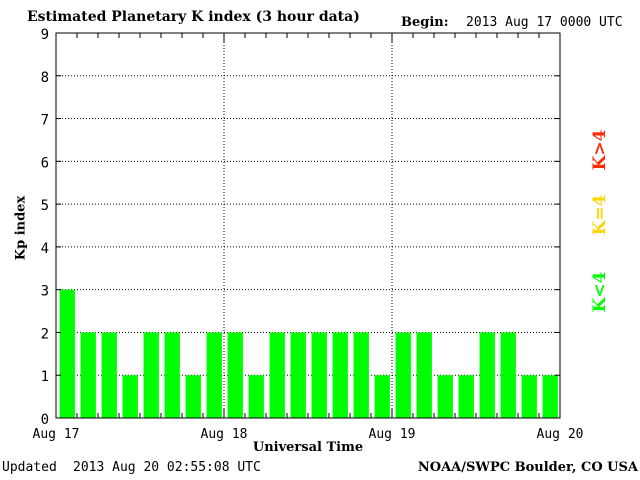 Image resolution: width=640 pixels, height=480 pixels. Describe the element at coordinates (527, 467) in the screenshot. I see `credit-text: NOAA/SWPC Boulder, CO USA` at that location.